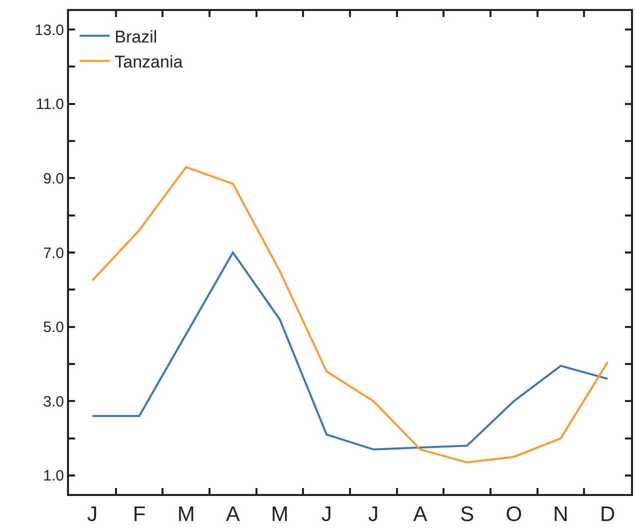 Image resolution: width=636 pixels, height=529 pixels. What do you see at coordinates (50, 105) in the screenshot?
I see `y-tick-label: 11.0` at bounding box center [50, 105].